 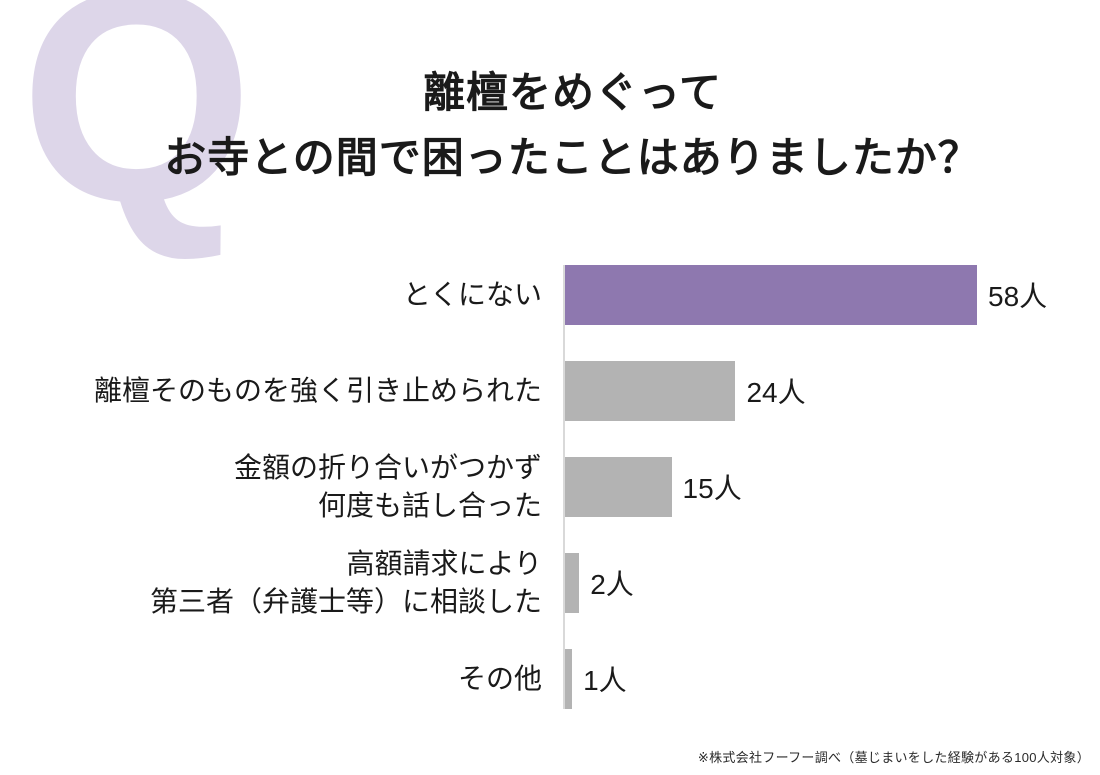 What do you see at coordinates (831, 583) in the screenshot?
I see `bar-area: 2人` at bounding box center [831, 583].